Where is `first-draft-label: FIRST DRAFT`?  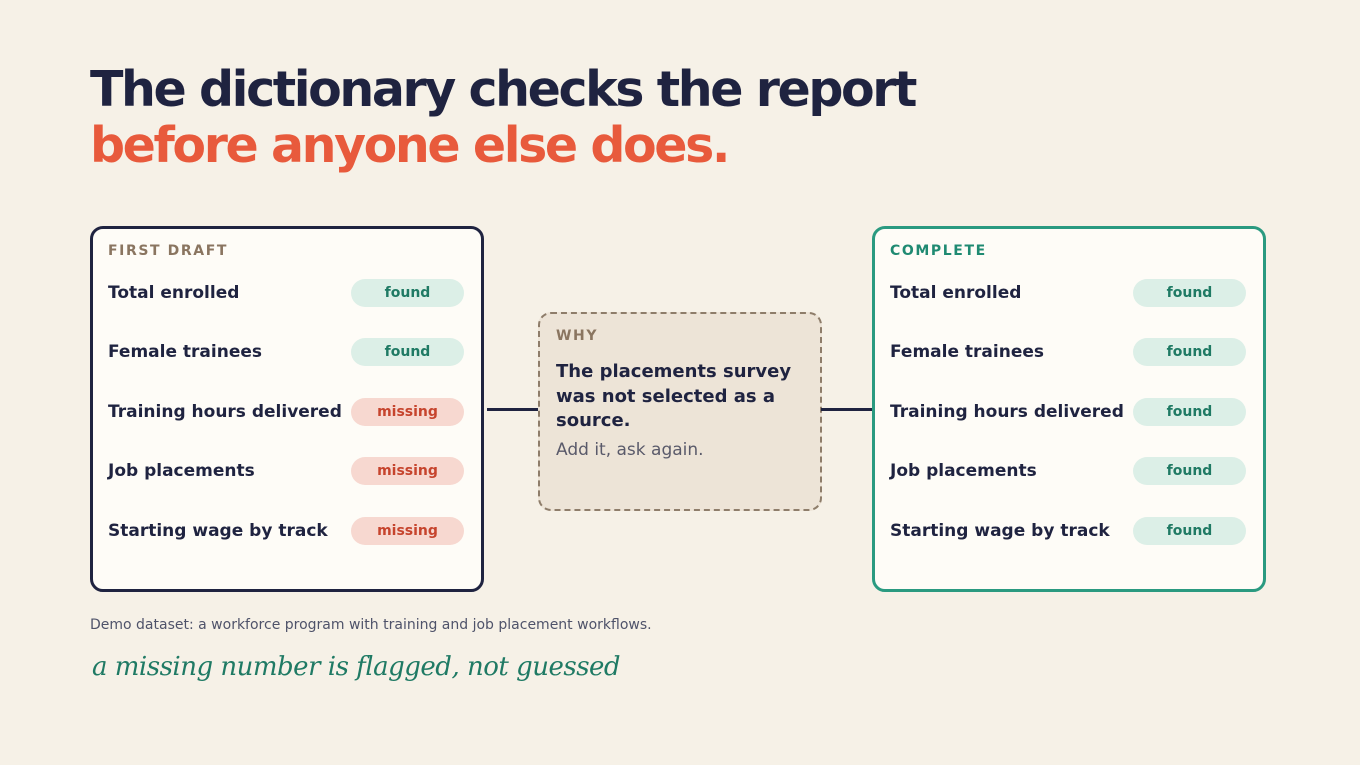
first-draft-label: FIRST DRAFT is located at coordinates (168, 251).